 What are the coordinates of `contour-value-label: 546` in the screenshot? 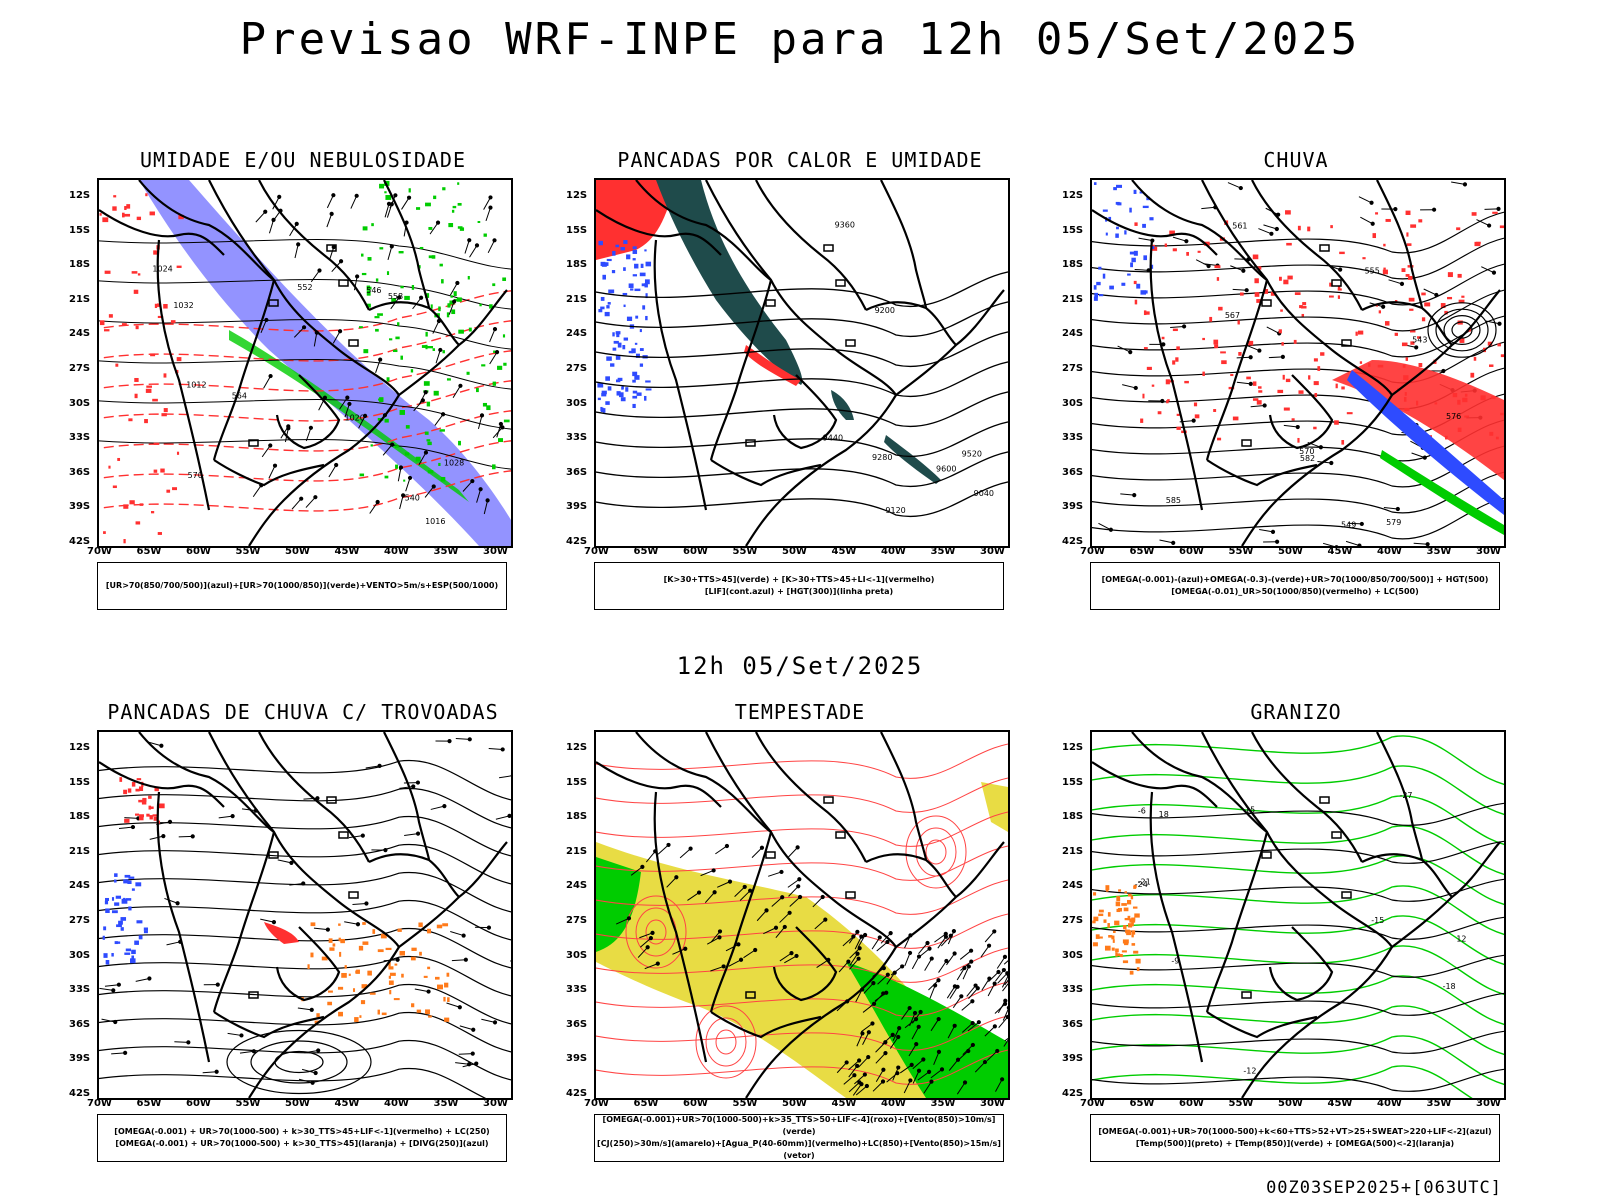 It's located at (373, 290).